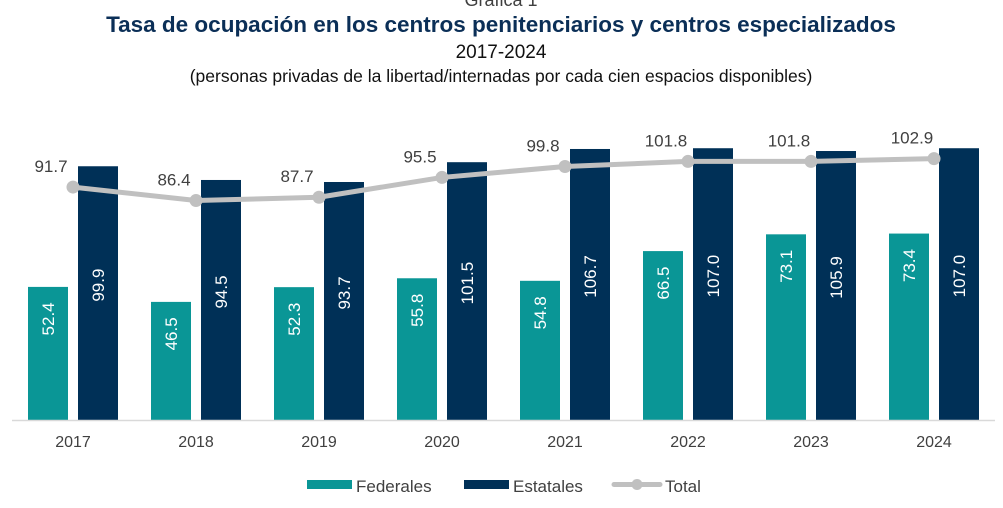  I want to click on bar-label-estatales: 101.5, so click(467, 283).